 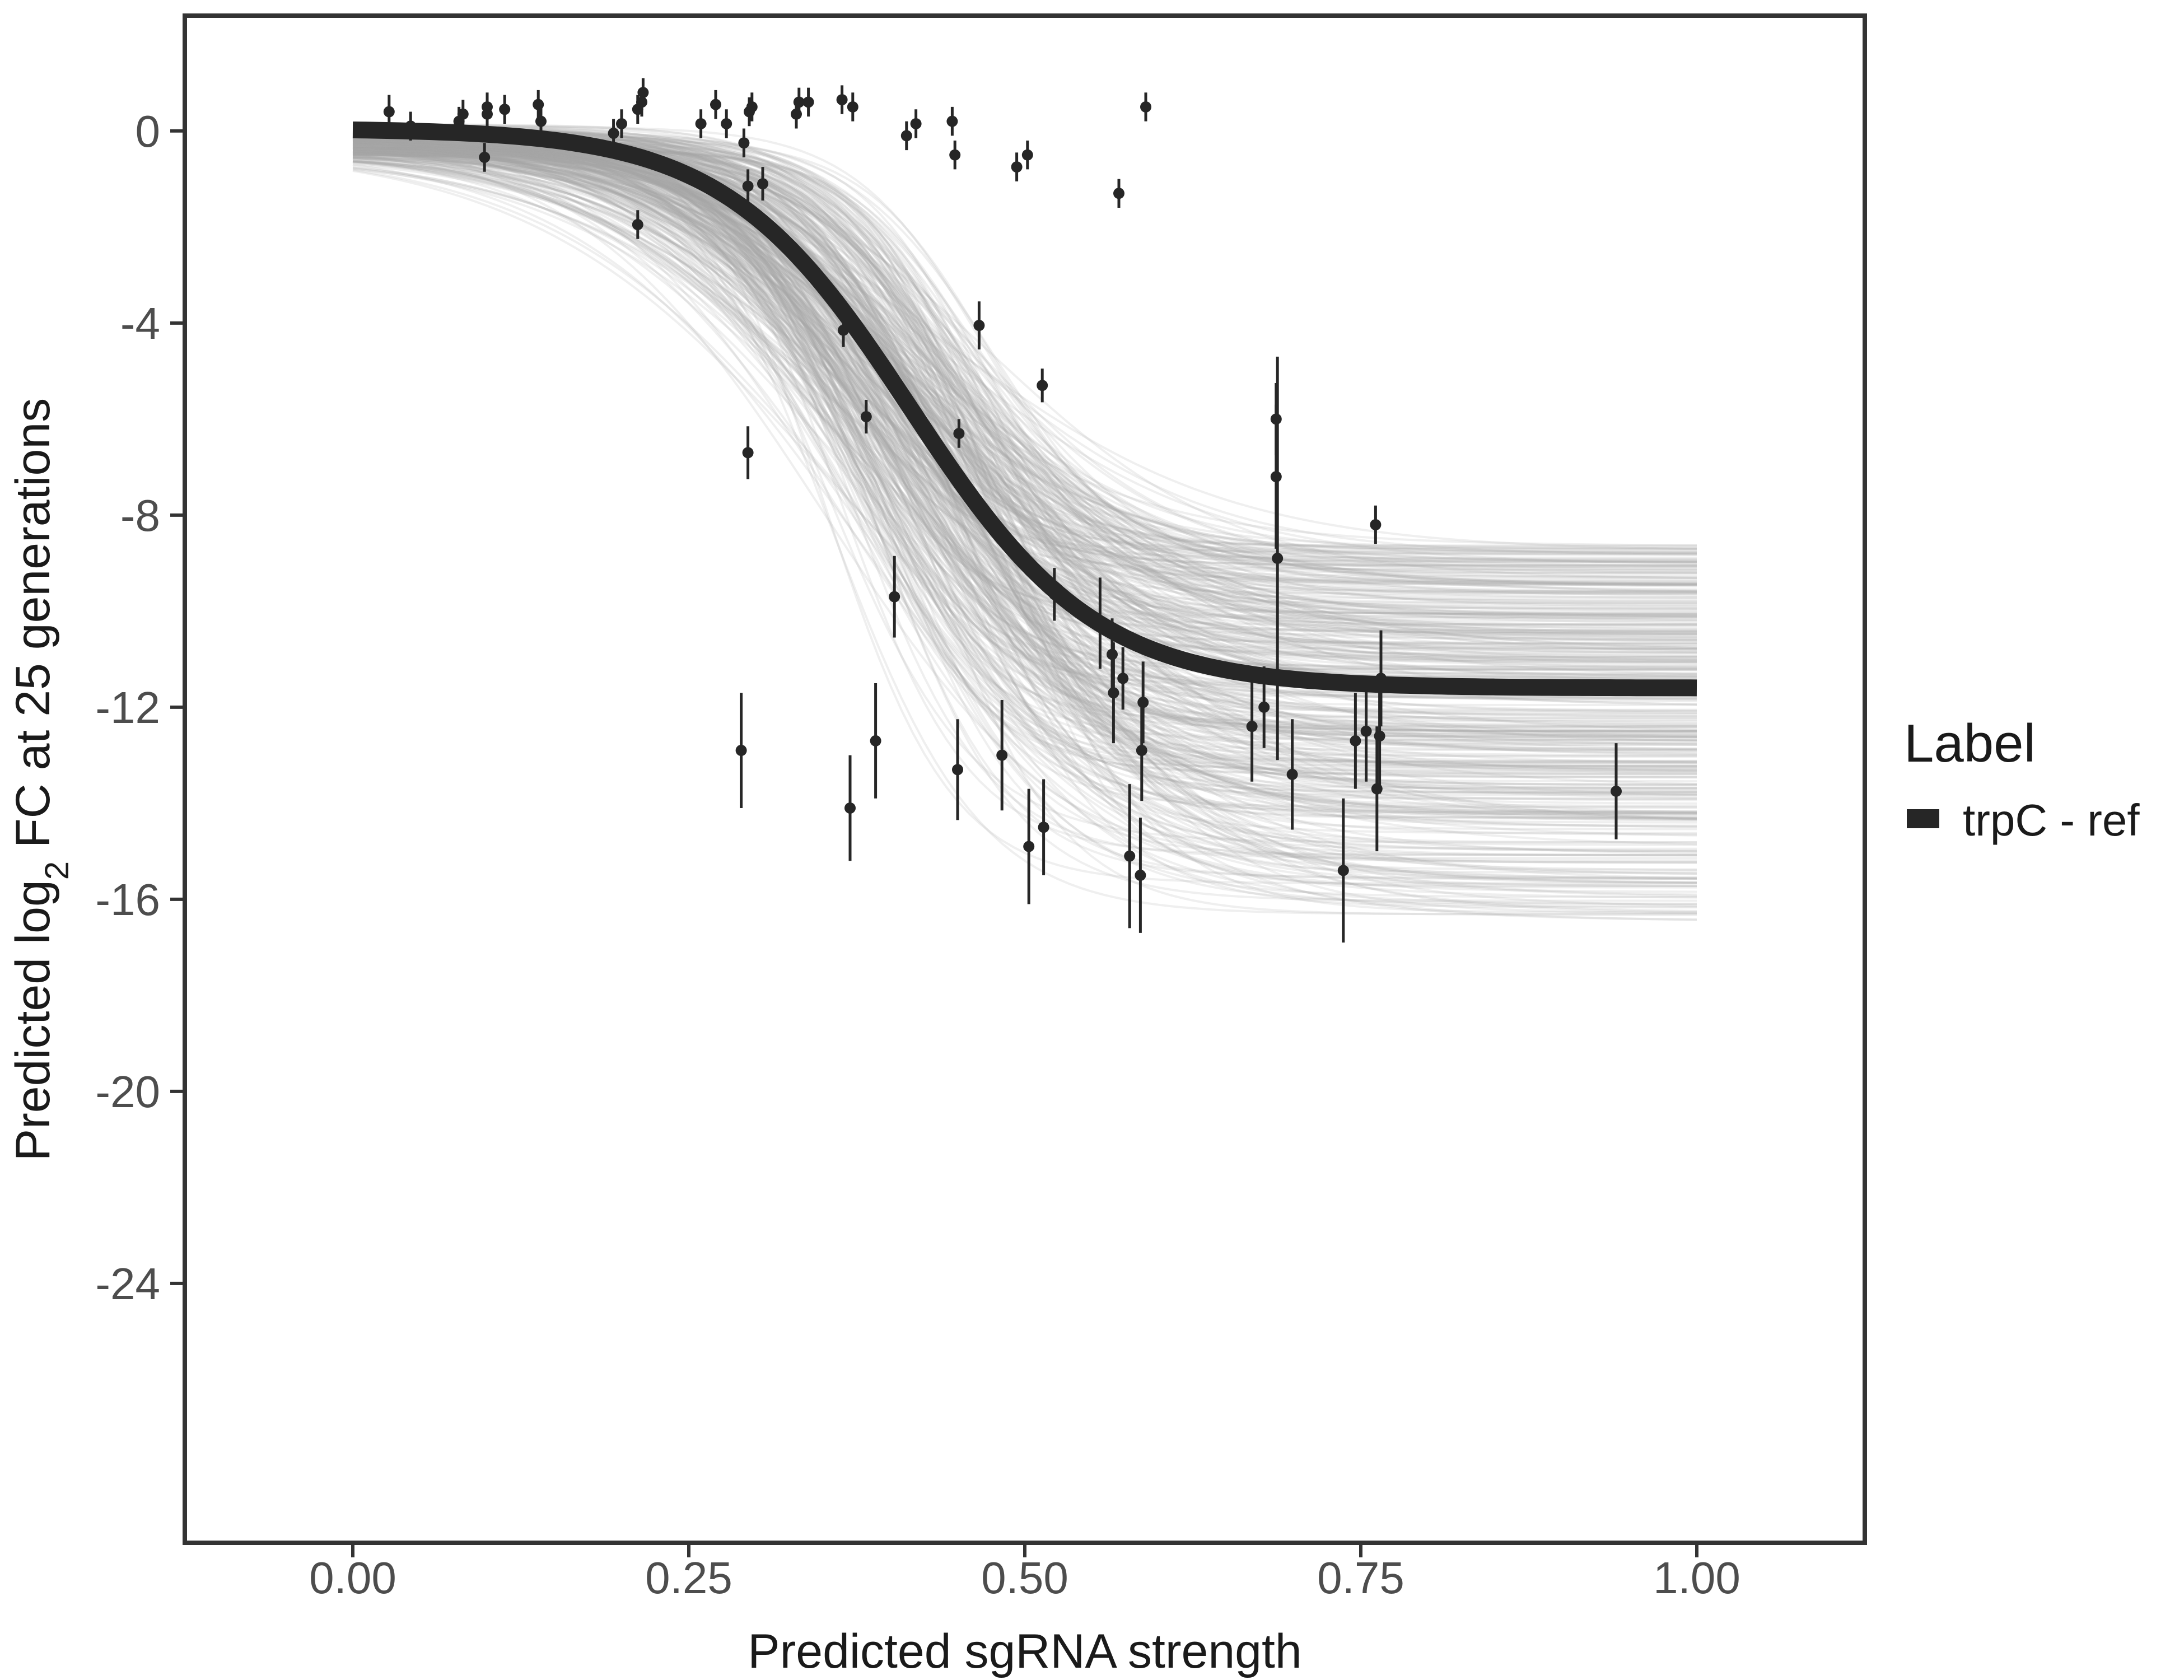 What do you see at coordinates (1923, 819) in the screenshot?
I see `legend-key-swatch` at bounding box center [1923, 819].